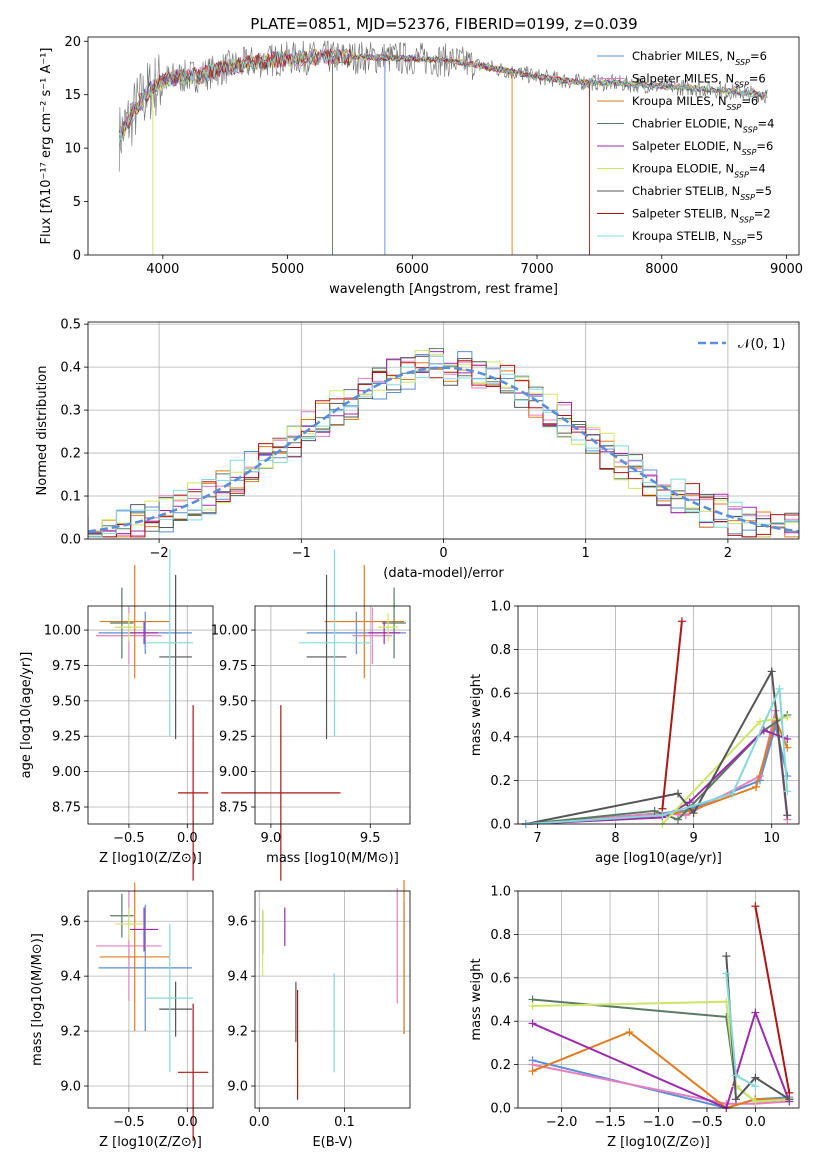  What do you see at coordinates (72, 42) in the screenshot?
I see `y-tick-label: 20` at bounding box center [72, 42].